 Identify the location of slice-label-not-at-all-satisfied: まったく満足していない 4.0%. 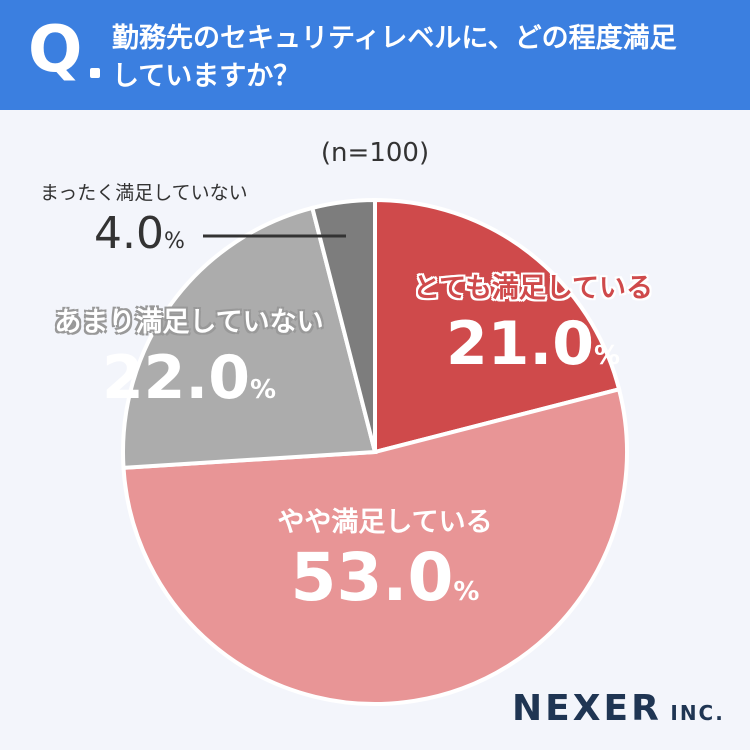
(170, 225).